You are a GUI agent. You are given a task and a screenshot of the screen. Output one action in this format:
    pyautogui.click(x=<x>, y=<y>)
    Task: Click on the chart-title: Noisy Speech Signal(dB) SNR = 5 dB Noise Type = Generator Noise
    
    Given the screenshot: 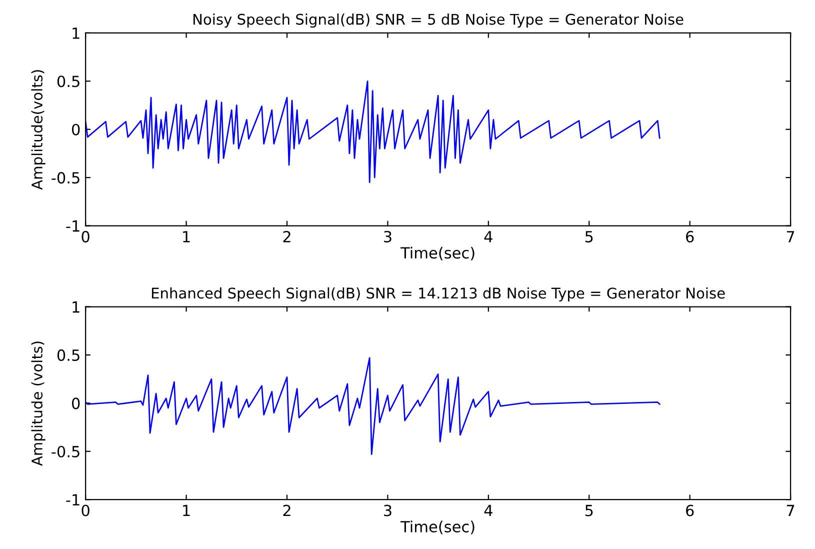 What is the action you would take?
    pyautogui.click(x=438, y=21)
    